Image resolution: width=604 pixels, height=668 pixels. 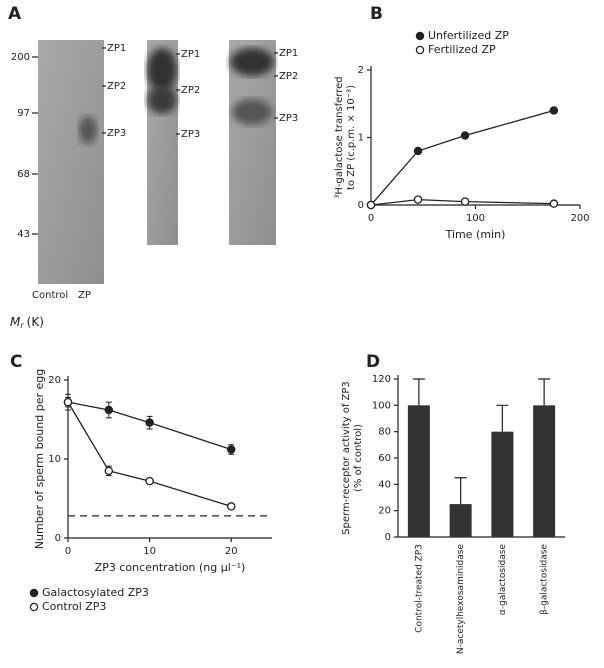 What do you see at coordinates (545, 579) in the screenshot?
I see `x-tick-label: β-galactosidase` at bounding box center [545, 579].